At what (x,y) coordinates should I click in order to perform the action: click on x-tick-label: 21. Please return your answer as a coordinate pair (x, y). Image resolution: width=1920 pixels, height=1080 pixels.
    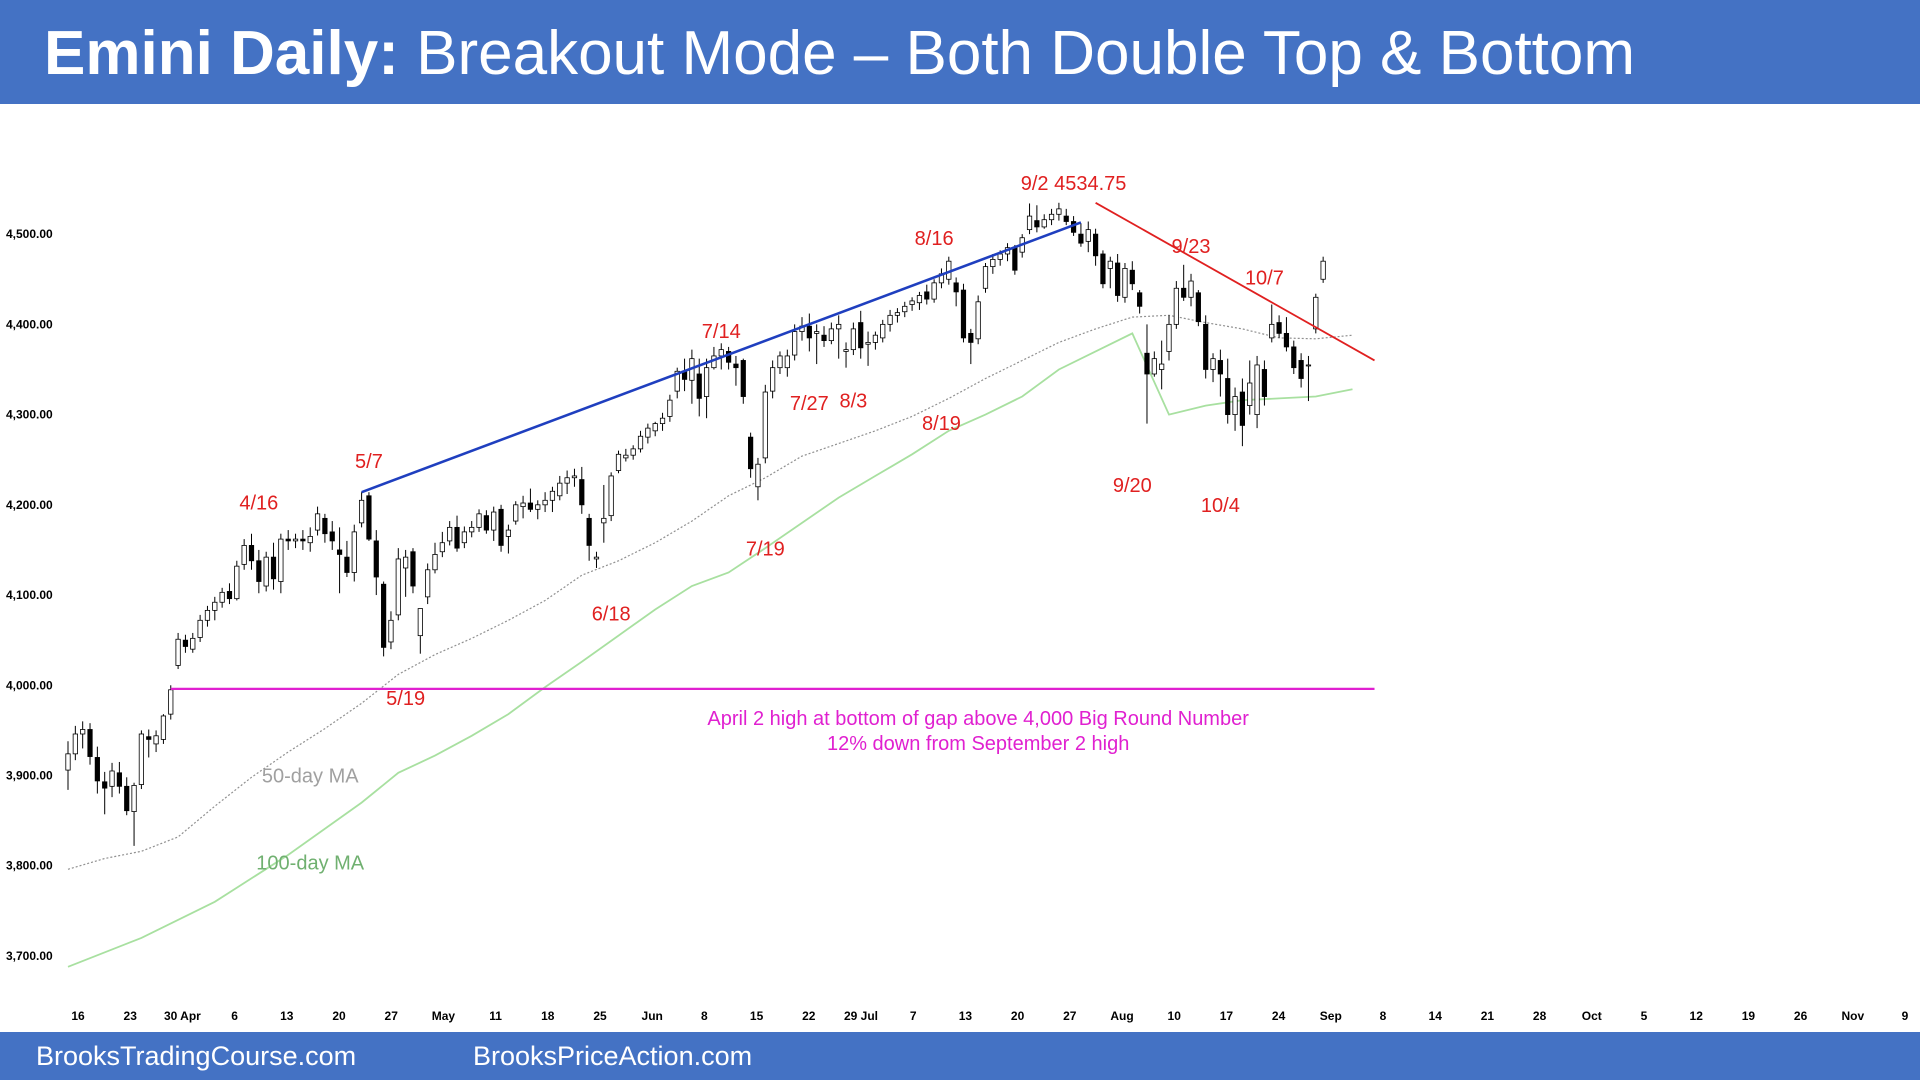
    Looking at the image, I should click on (1488, 1016).